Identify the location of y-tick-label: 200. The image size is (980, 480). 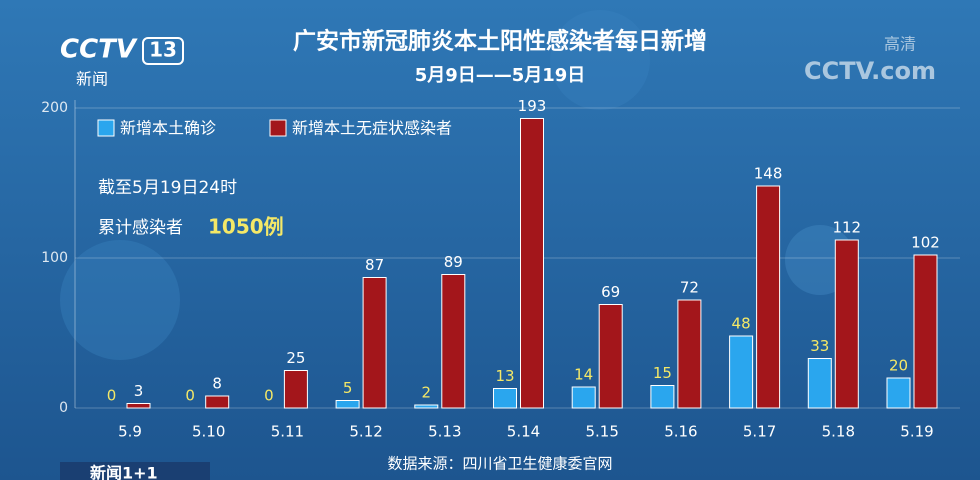
(54, 108).